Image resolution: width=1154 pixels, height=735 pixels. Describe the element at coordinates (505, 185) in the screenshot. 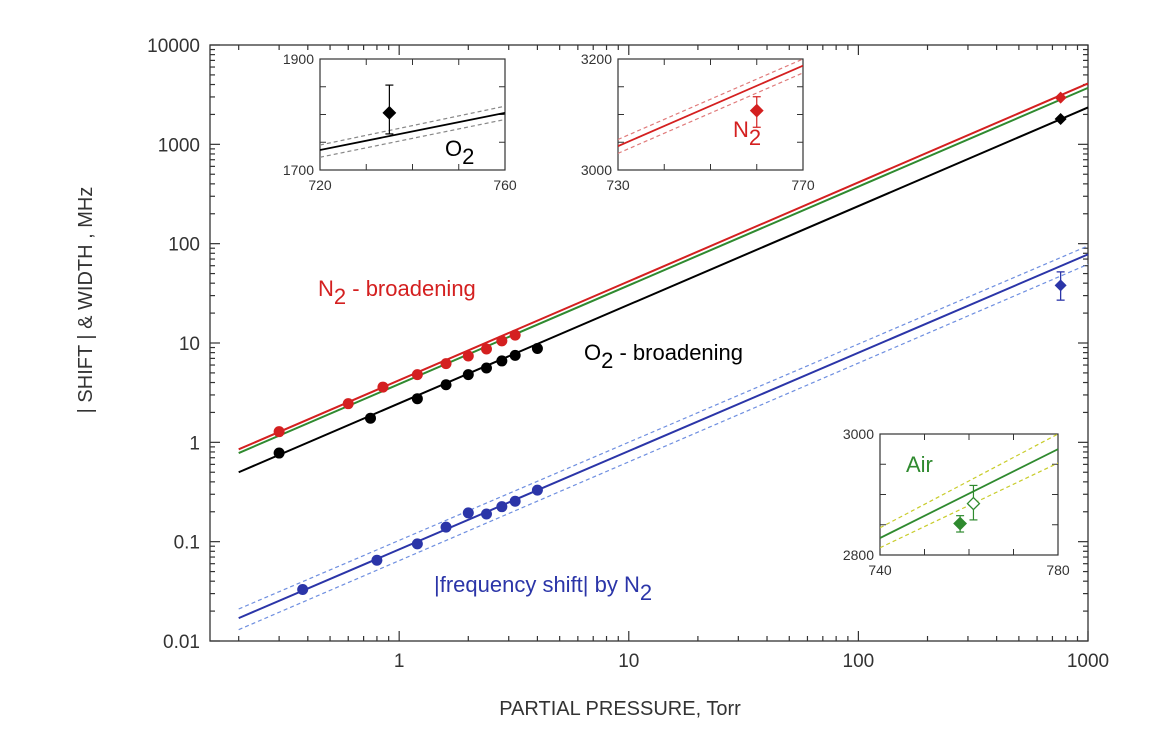

I see `inset-x-tick-label: 760` at that location.